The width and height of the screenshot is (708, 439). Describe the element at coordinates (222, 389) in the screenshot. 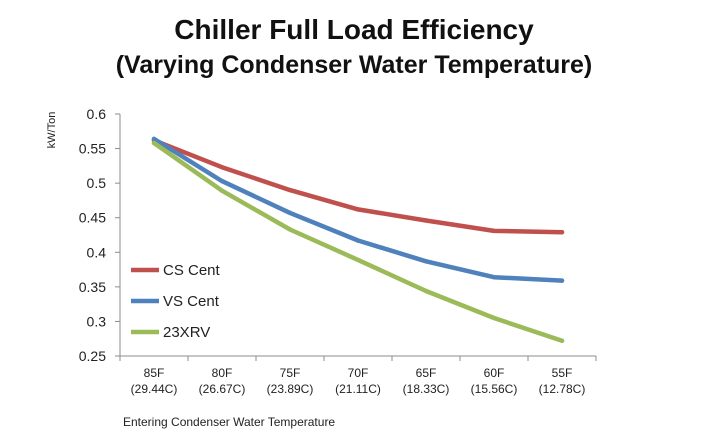

I see `x-tick-sublabel: (26.67C)` at that location.